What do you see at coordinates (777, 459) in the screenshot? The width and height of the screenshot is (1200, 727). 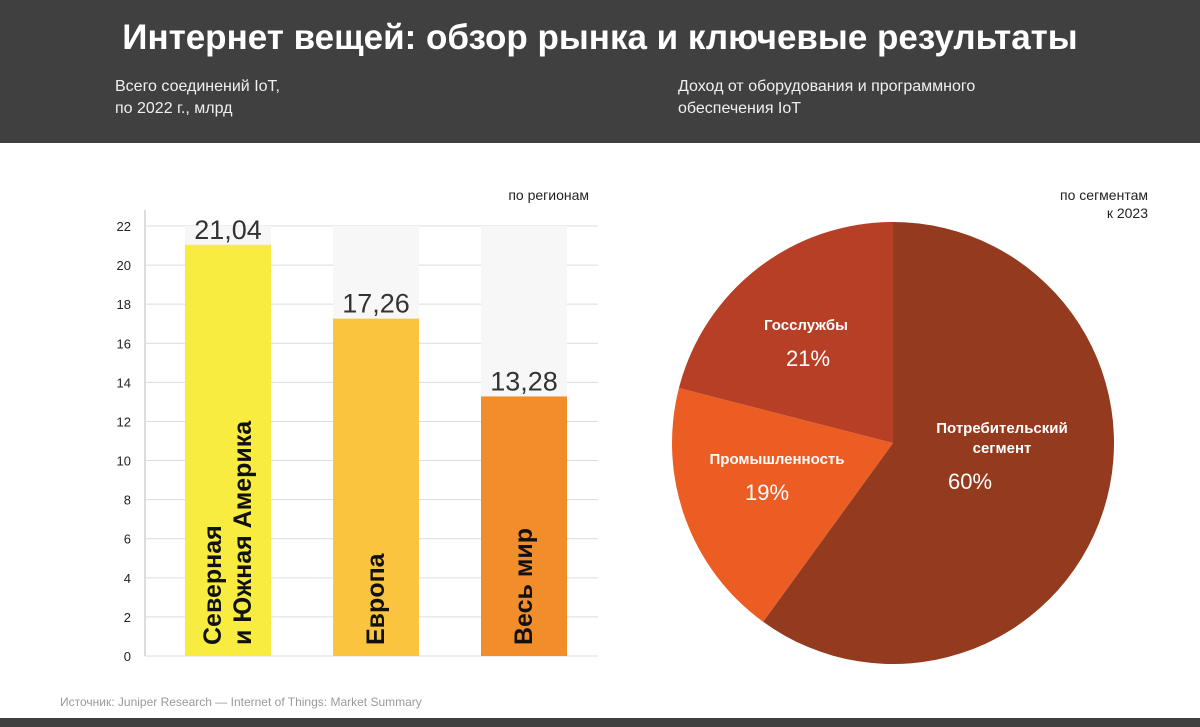 I see `slice-name-label: Промышленность` at bounding box center [777, 459].